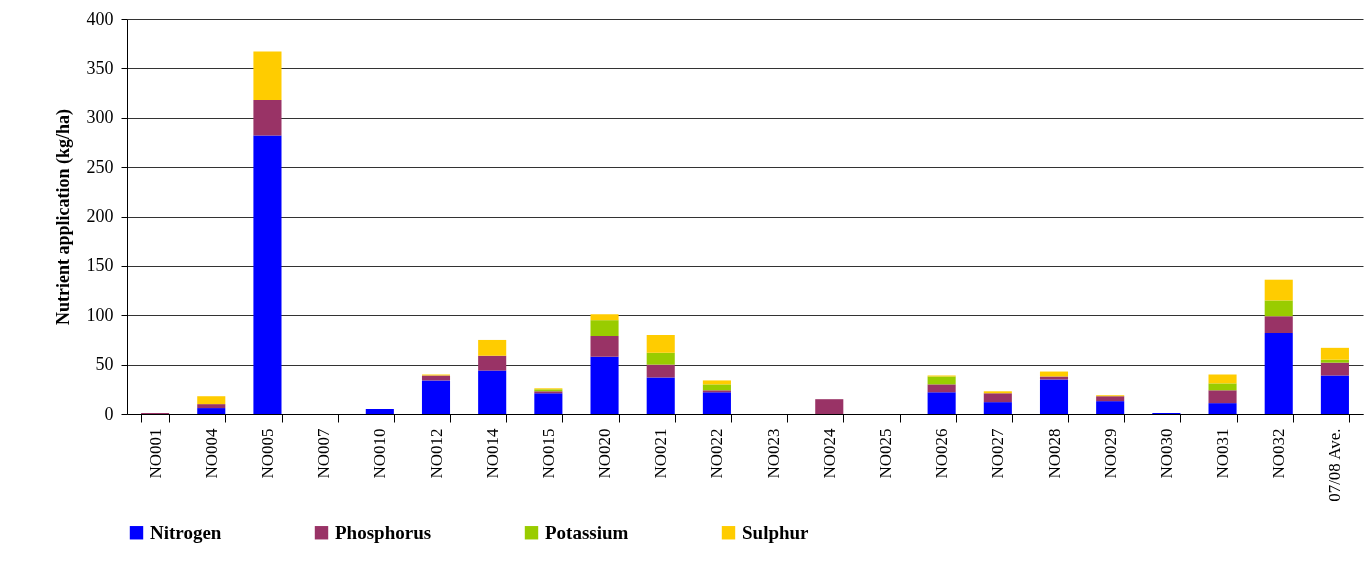 This screenshot has height=578, width=1372. What do you see at coordinates (100, 265) in the screenshot?
I see `y-tick-label: 150` at bounding box center [100, 265].